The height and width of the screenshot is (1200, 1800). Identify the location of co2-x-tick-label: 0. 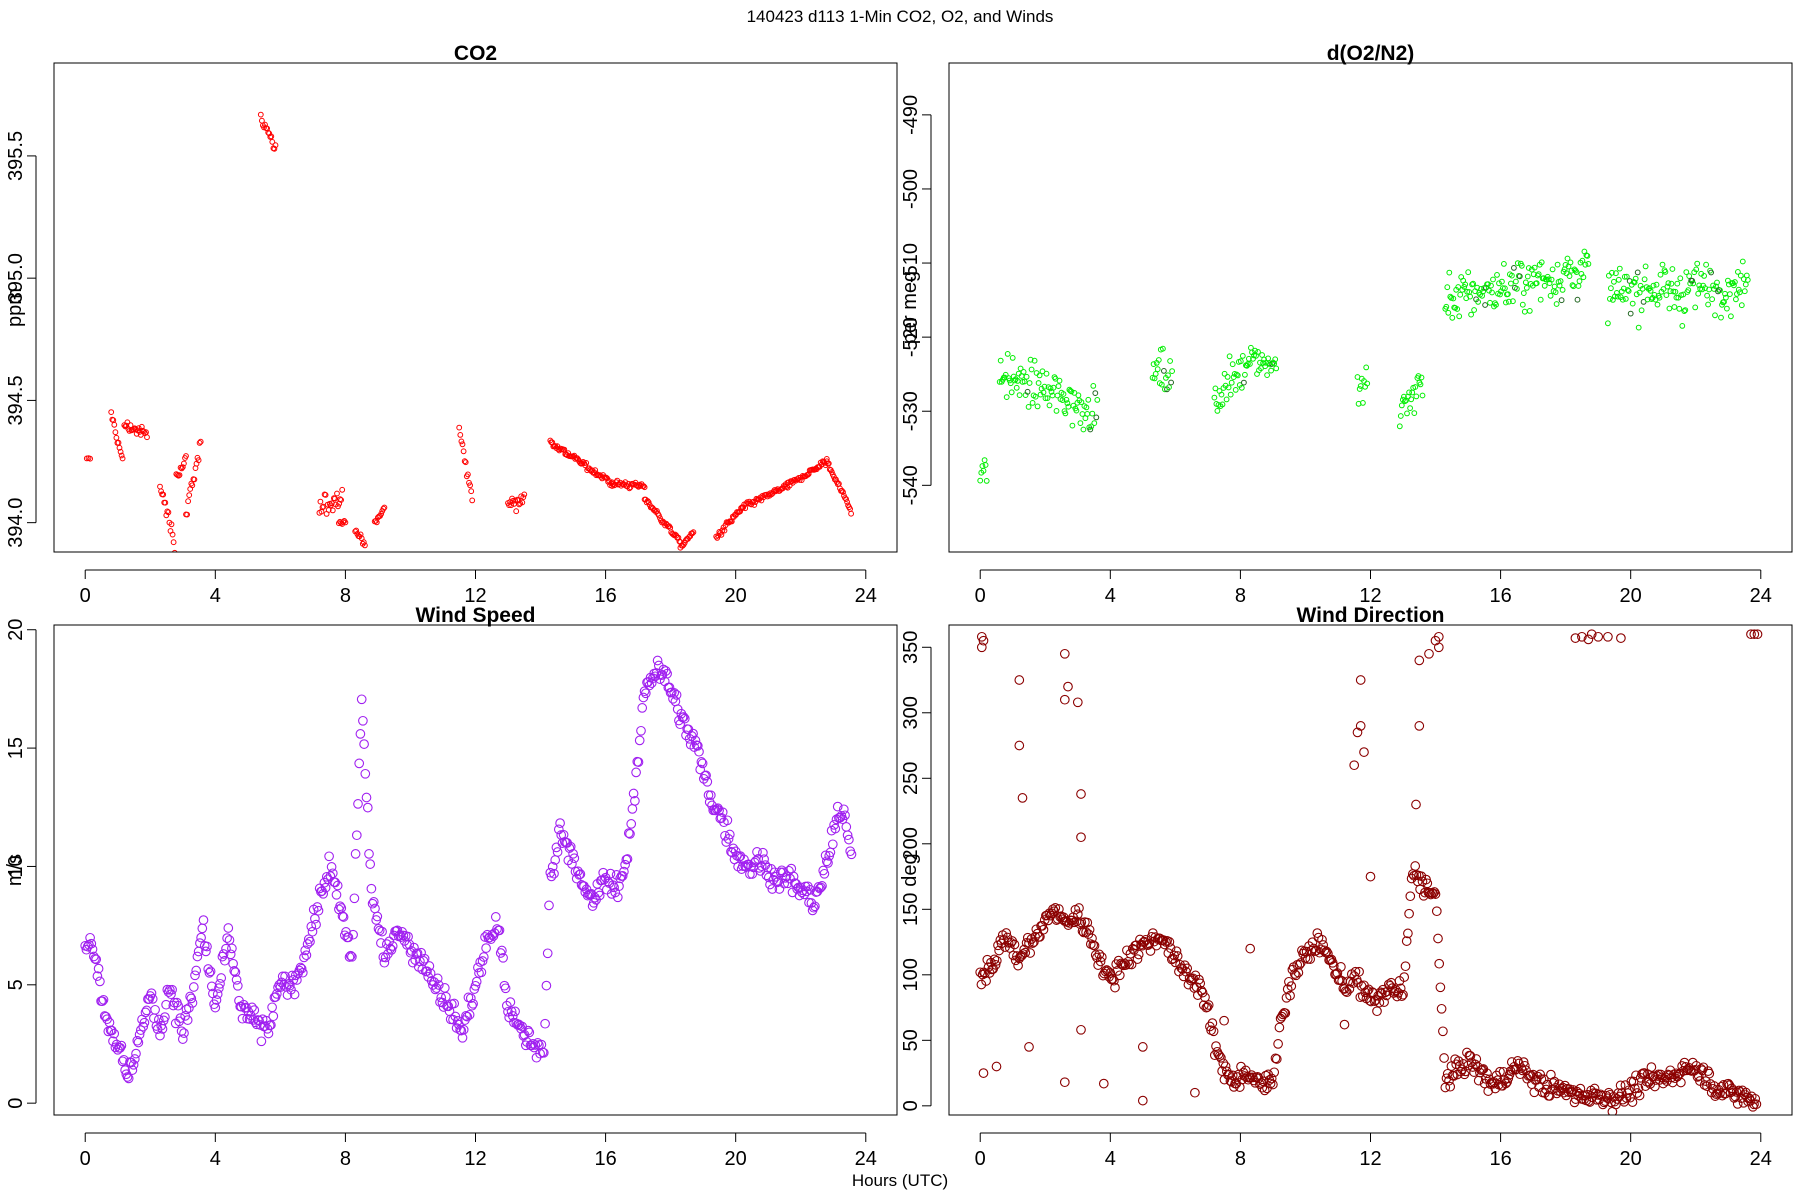
(85, 596).